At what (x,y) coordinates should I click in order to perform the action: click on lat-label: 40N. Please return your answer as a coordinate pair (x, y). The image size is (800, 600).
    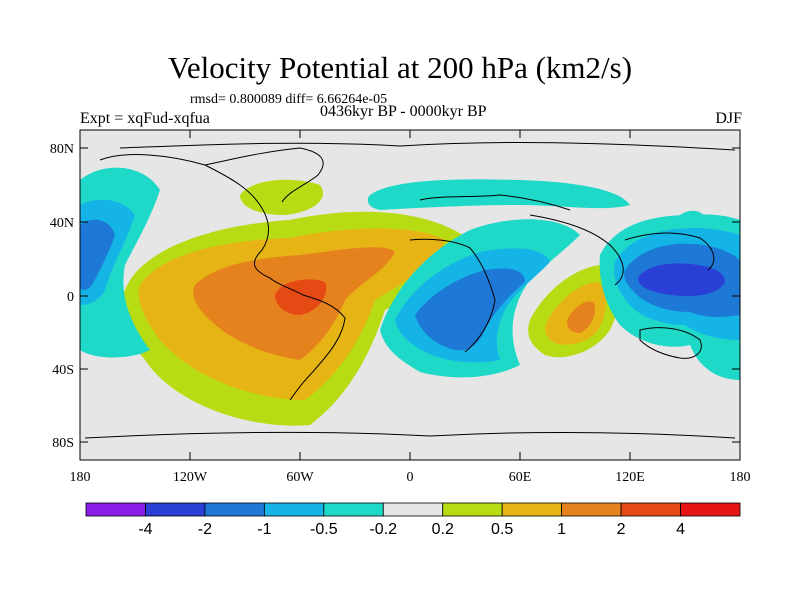
    Looking at the image, I should click on (62, 223).